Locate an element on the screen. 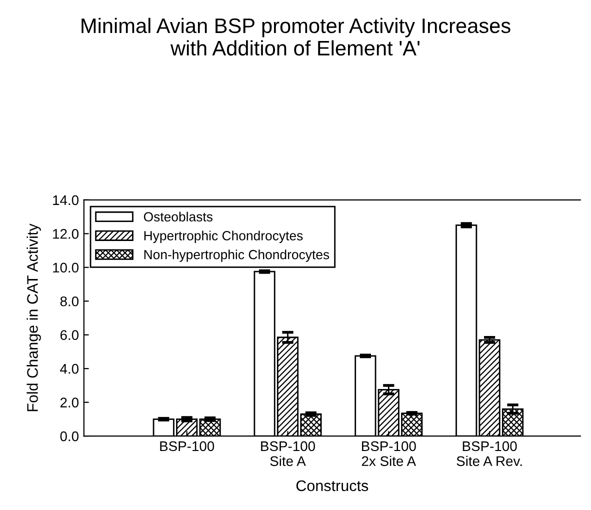  y-tick-label: 2.0 is located at coordinates (69, 403).